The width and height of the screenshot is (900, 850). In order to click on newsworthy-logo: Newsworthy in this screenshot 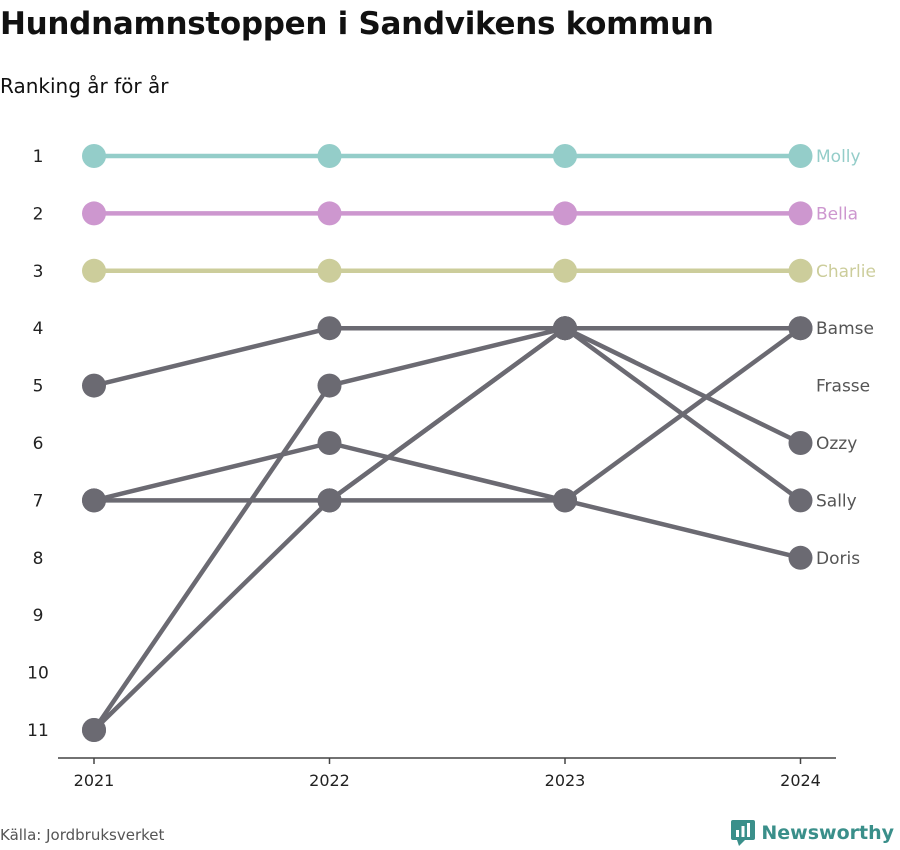, I will do `click(812, 833)`.